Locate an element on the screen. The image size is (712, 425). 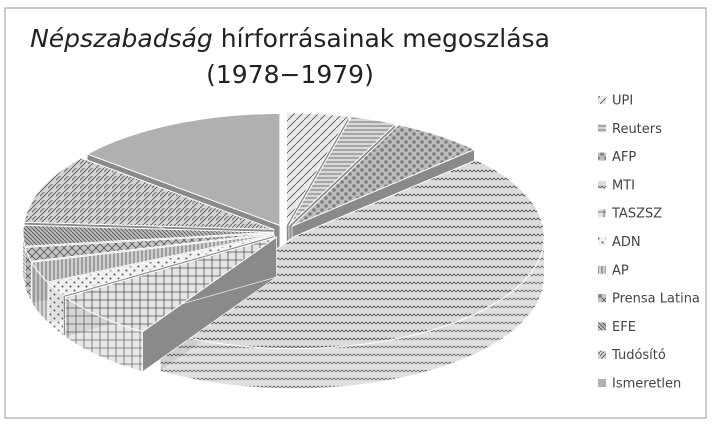
legend-label: Ismeretlen is located at coordinates (646, 384).